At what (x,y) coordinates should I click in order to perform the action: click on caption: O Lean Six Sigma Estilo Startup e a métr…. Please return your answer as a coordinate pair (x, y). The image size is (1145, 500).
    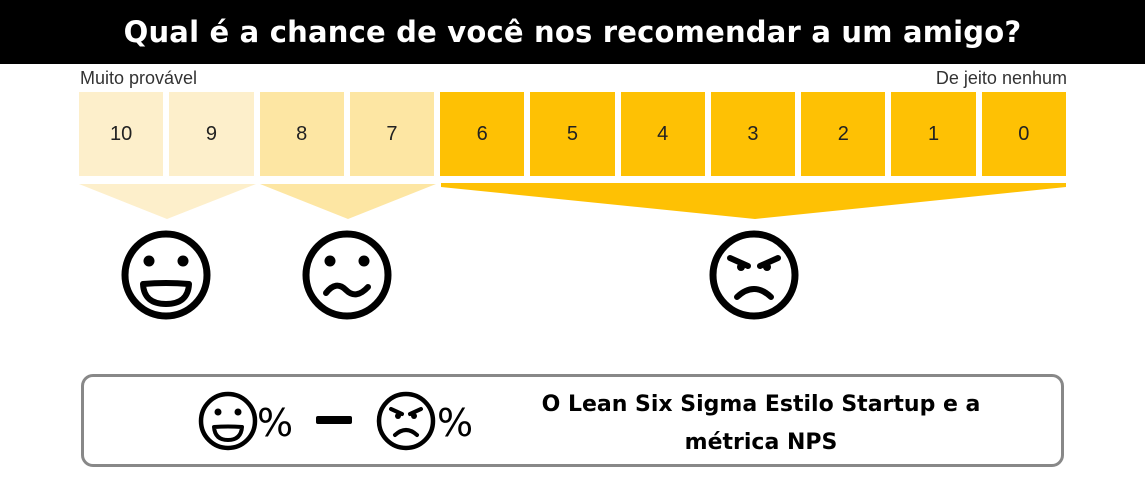
    Looking at the image, I should click on (761, 424).